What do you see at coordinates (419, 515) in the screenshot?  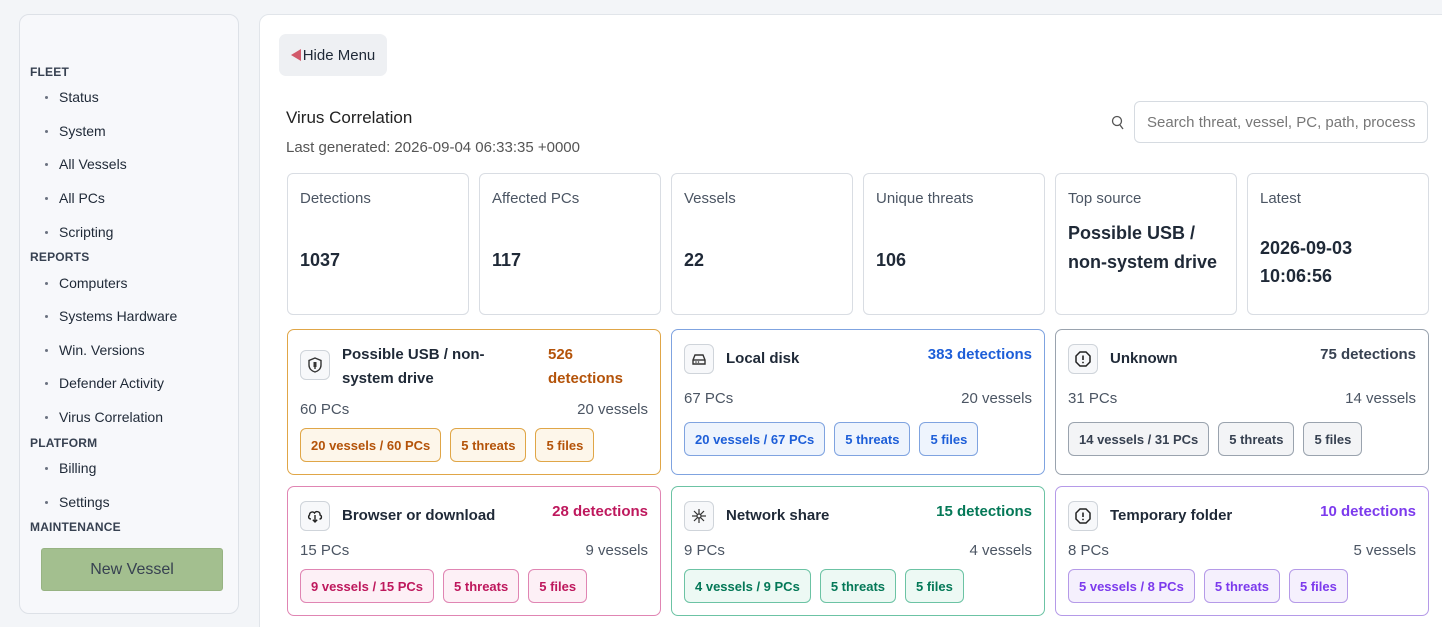 I see `source-name: Browser or download` at bounding box center [419, 515].